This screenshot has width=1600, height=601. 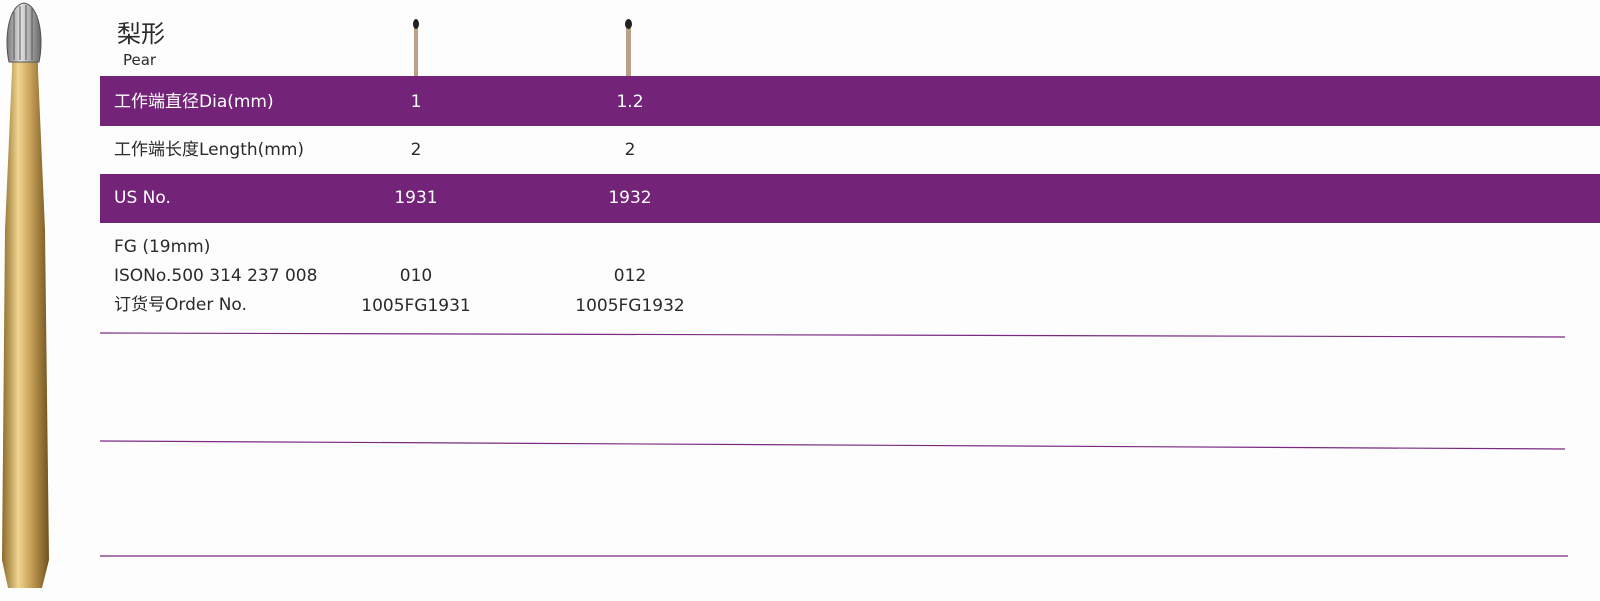 I want to click on cell: 010, so click(x=416, y=276).